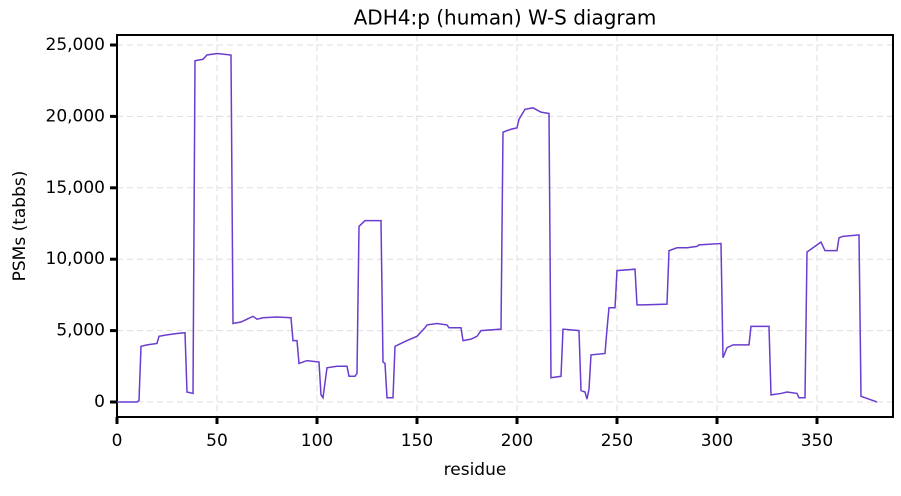 The height and width of the screenshot is (496, 901). What do you see at coordinates (817, 441) in the screenshot?
I see `x-tick-label: 350` at bounding box center [817, 441].